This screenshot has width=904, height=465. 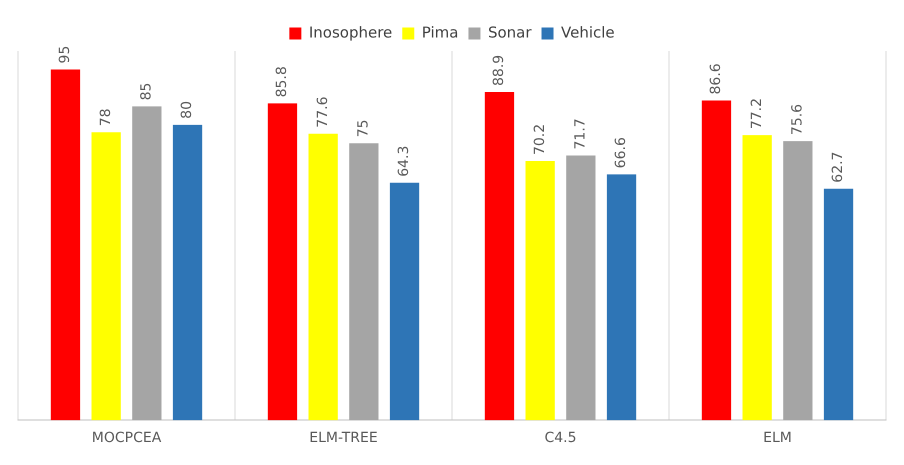 I want to click on data-label: 88.9, so click(x=499, y=70).